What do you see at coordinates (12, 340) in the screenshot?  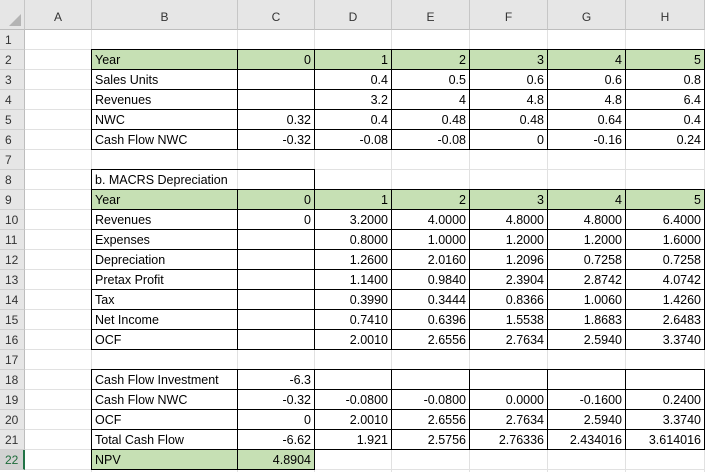 I see `row-header-16: 16` at bounding box center [12, 340].